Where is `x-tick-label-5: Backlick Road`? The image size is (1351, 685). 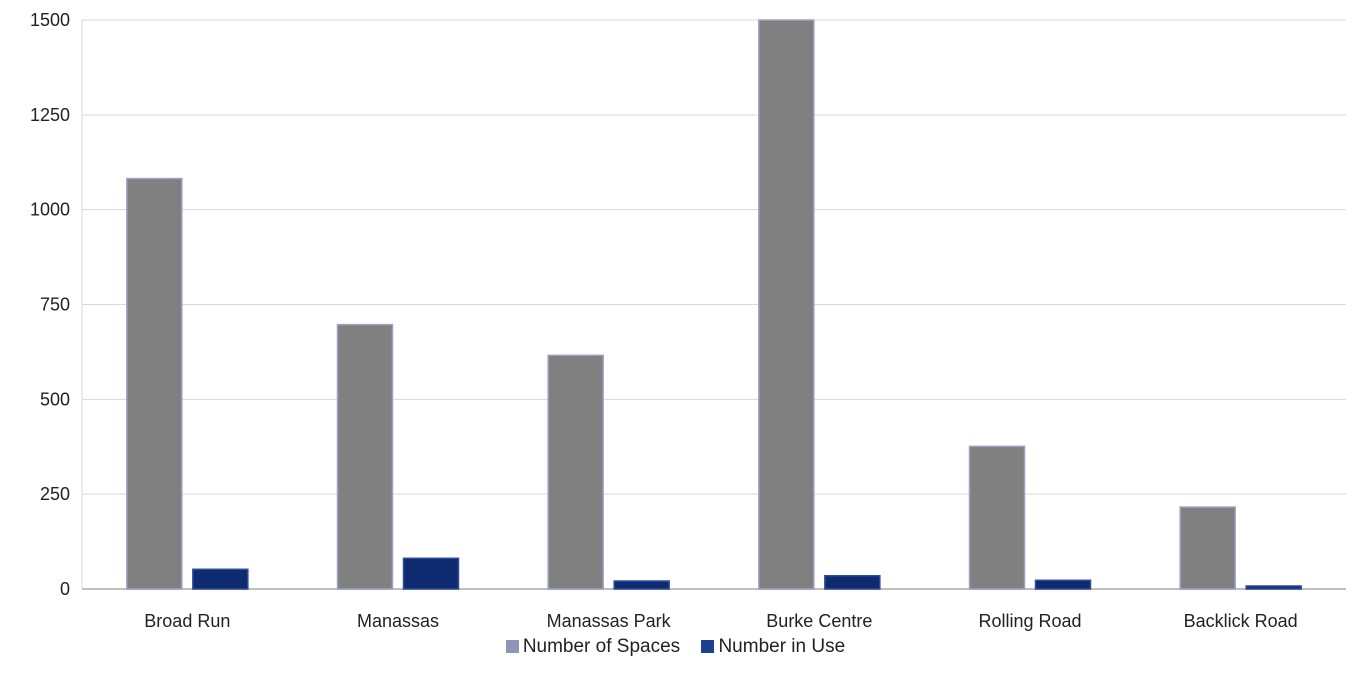
x-tick-label-5: Backlick Road is located at coordinates (1241, 621).